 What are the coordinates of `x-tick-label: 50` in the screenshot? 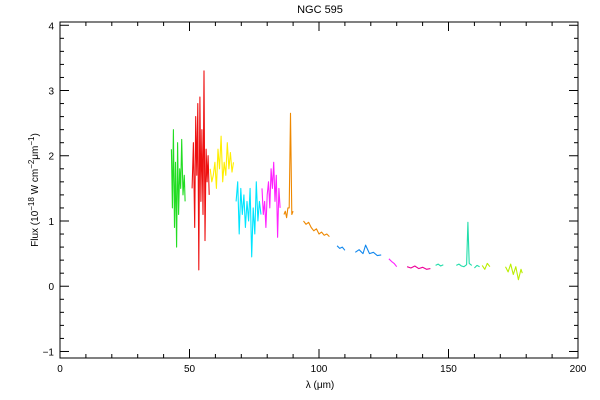 It's located at (190, 369).